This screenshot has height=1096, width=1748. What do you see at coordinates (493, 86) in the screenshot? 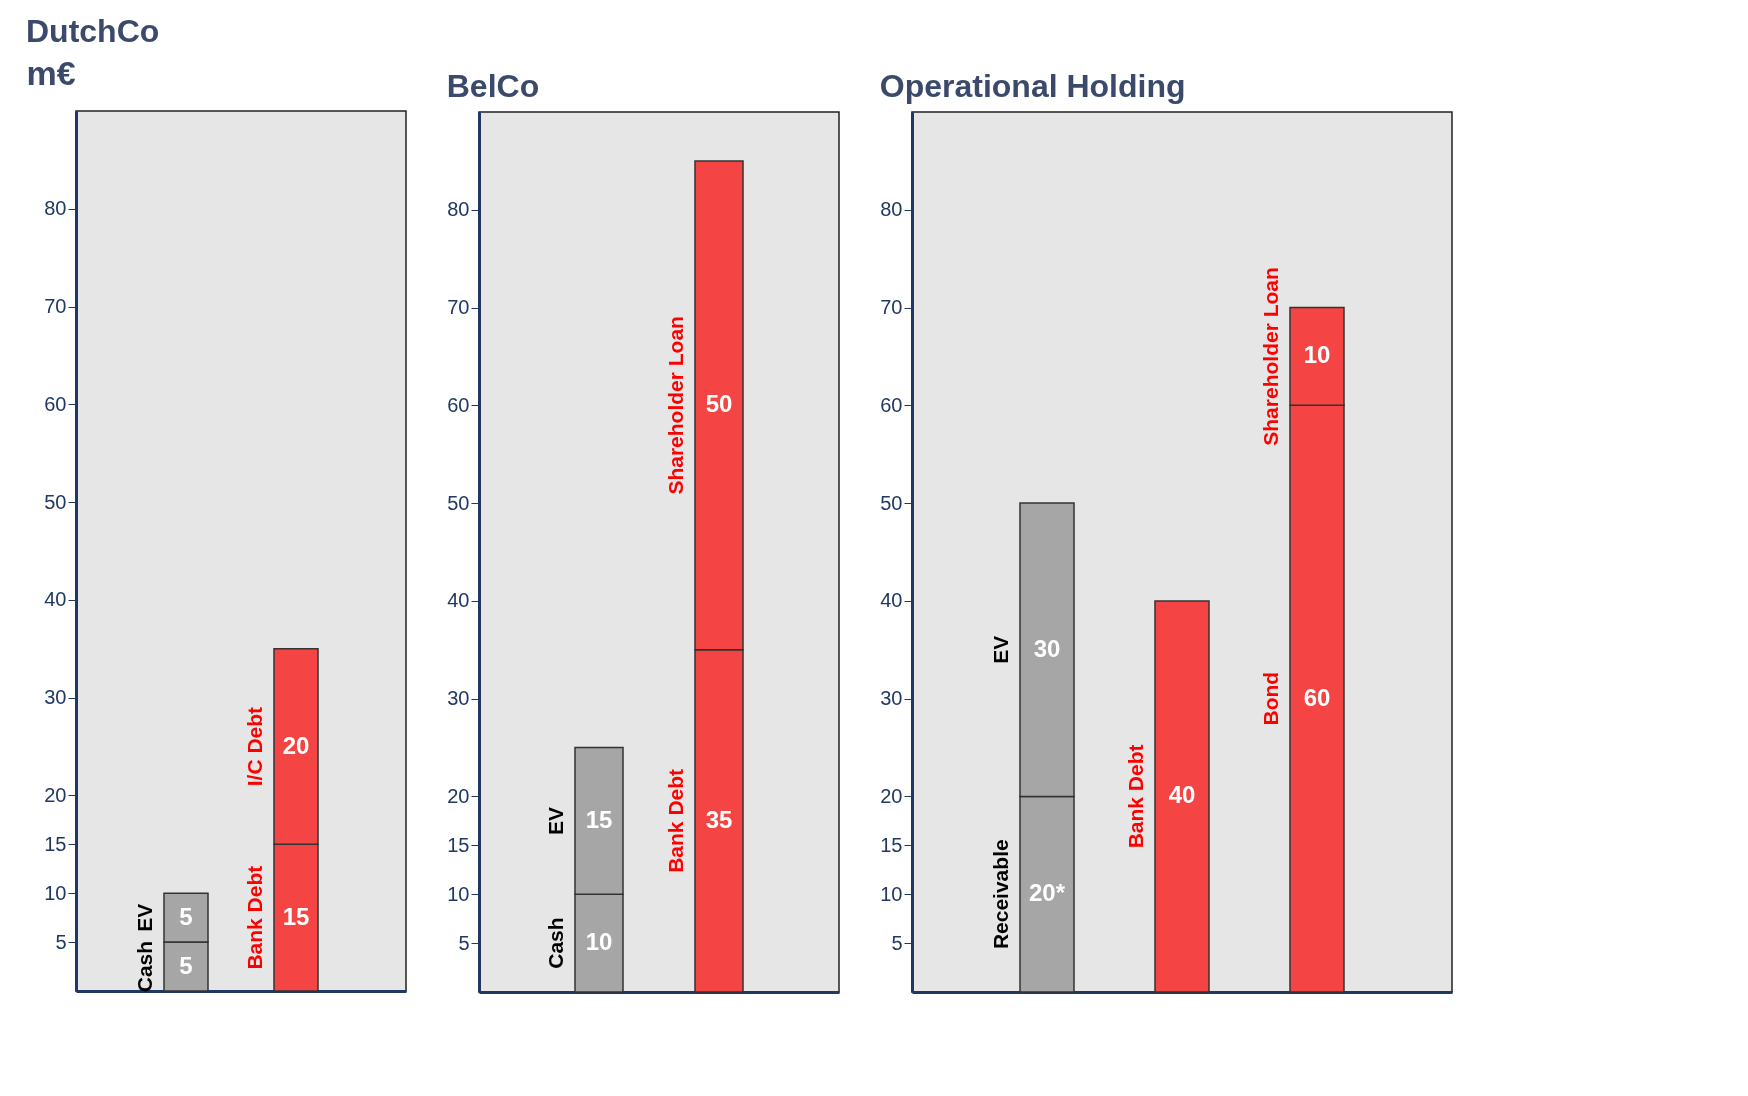
I see `chart-title: BelCo` at bounding box center [493, 86].